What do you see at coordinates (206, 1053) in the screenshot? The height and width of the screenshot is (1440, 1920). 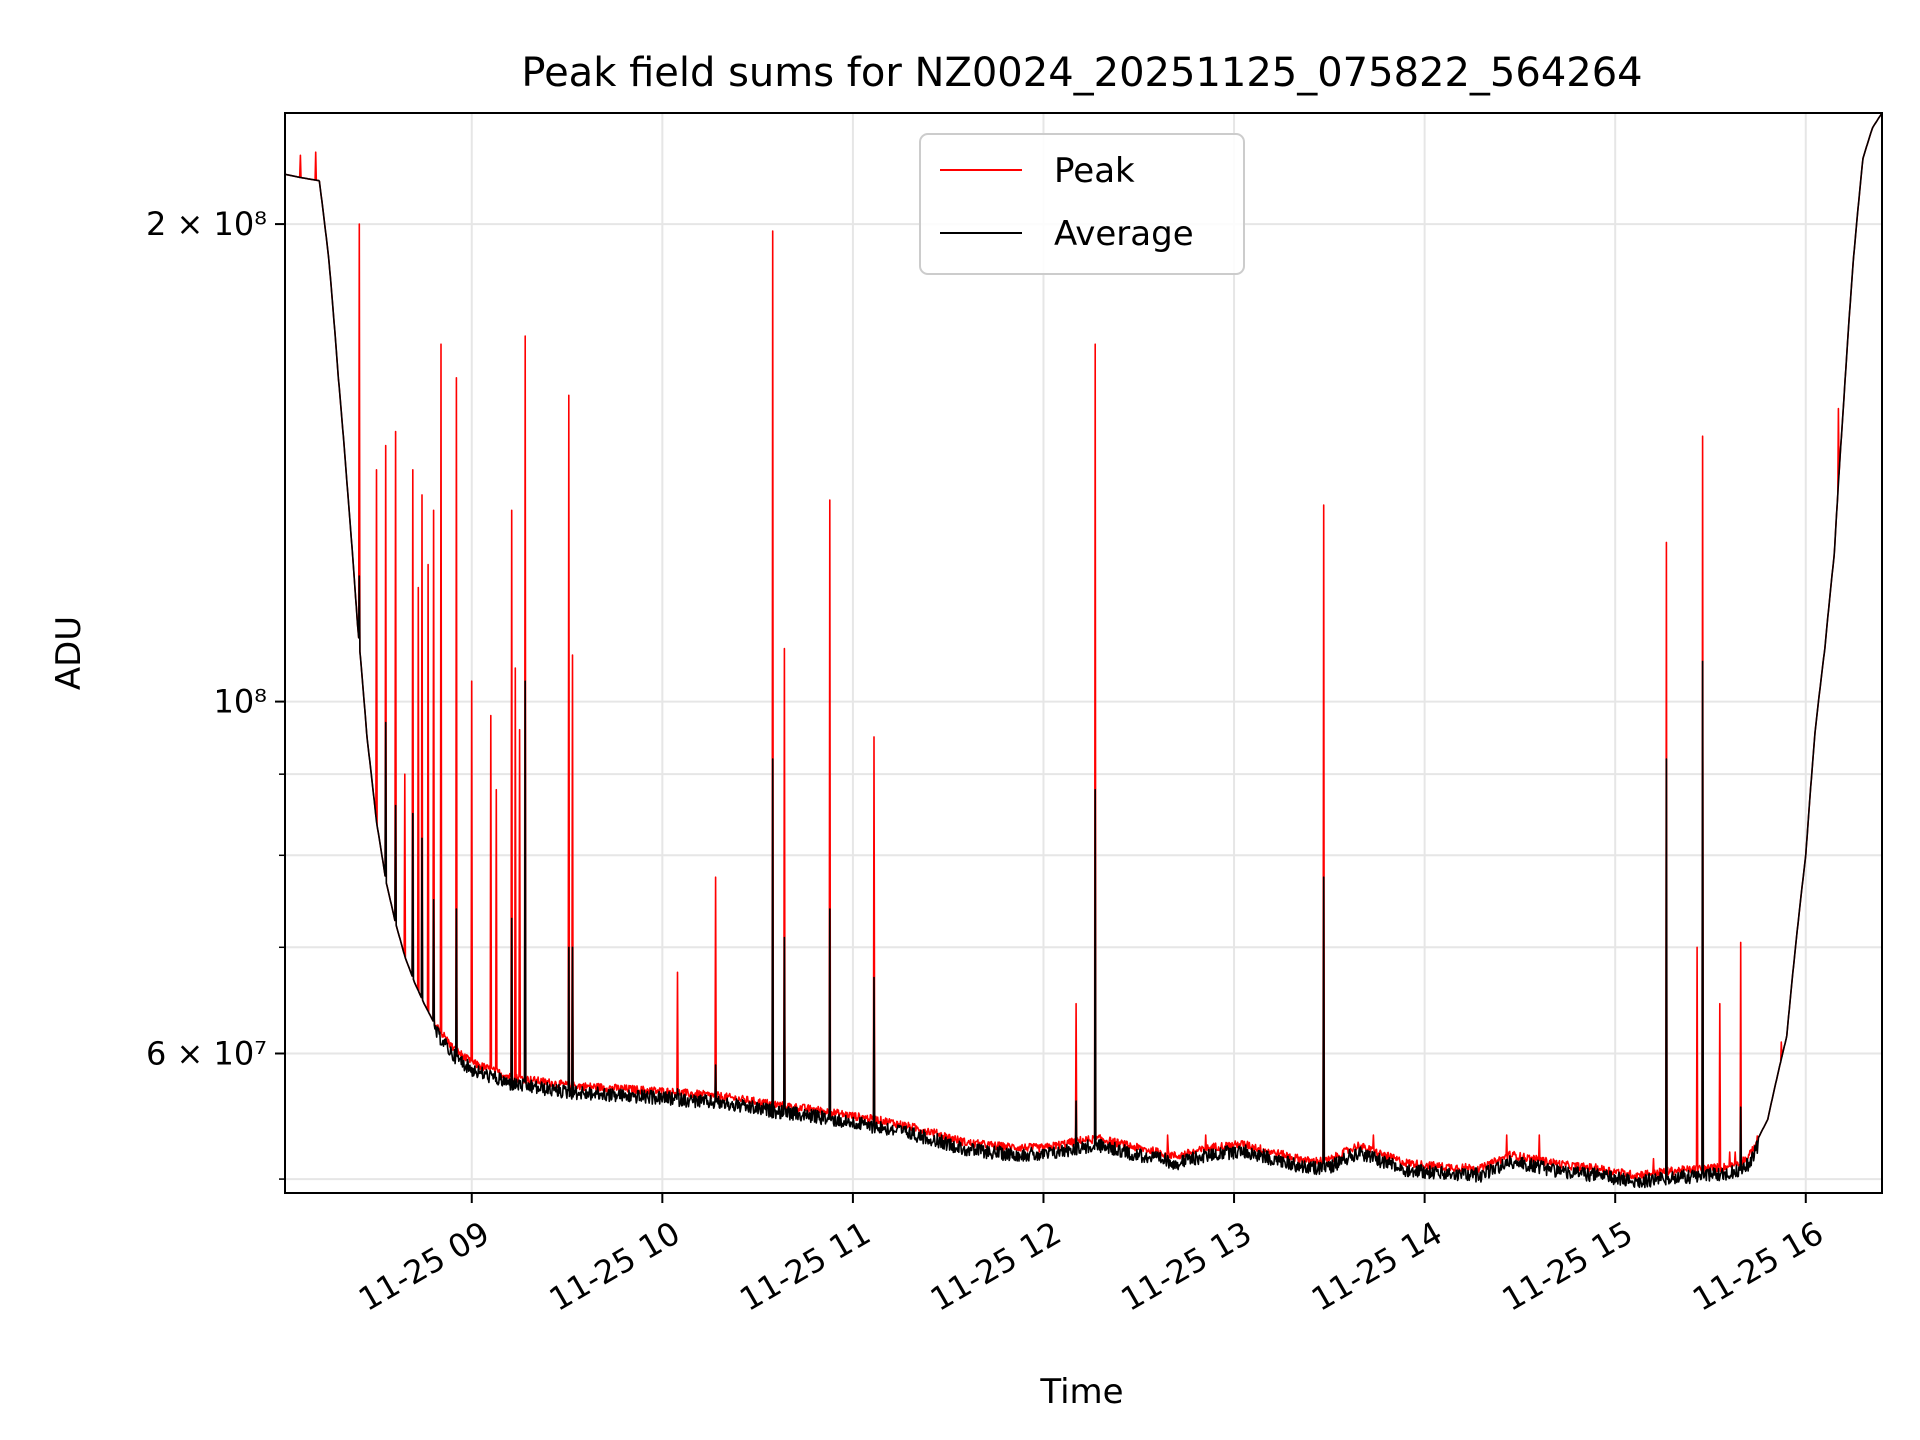 I see `y-tick-label: 6 × 10⁷` at bounding box center [206, 1053].